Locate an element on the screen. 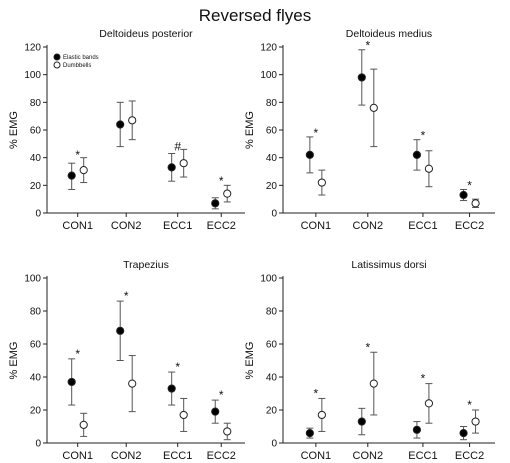 The image size is (510, 463). legend-marker-dumbbells is located at coordinates (57, 65).